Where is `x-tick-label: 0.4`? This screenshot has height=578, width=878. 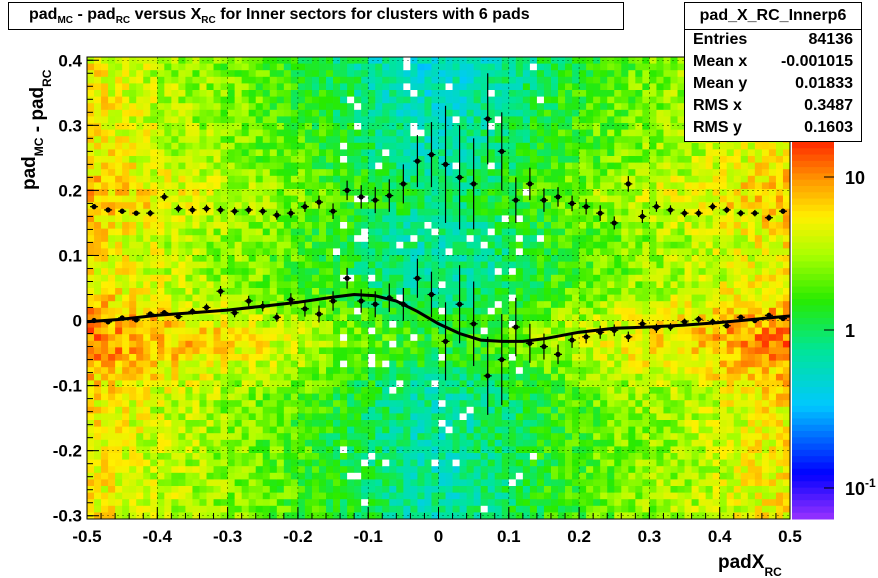
x-tick-label: 0.4 is located at coordinates (720, 536).